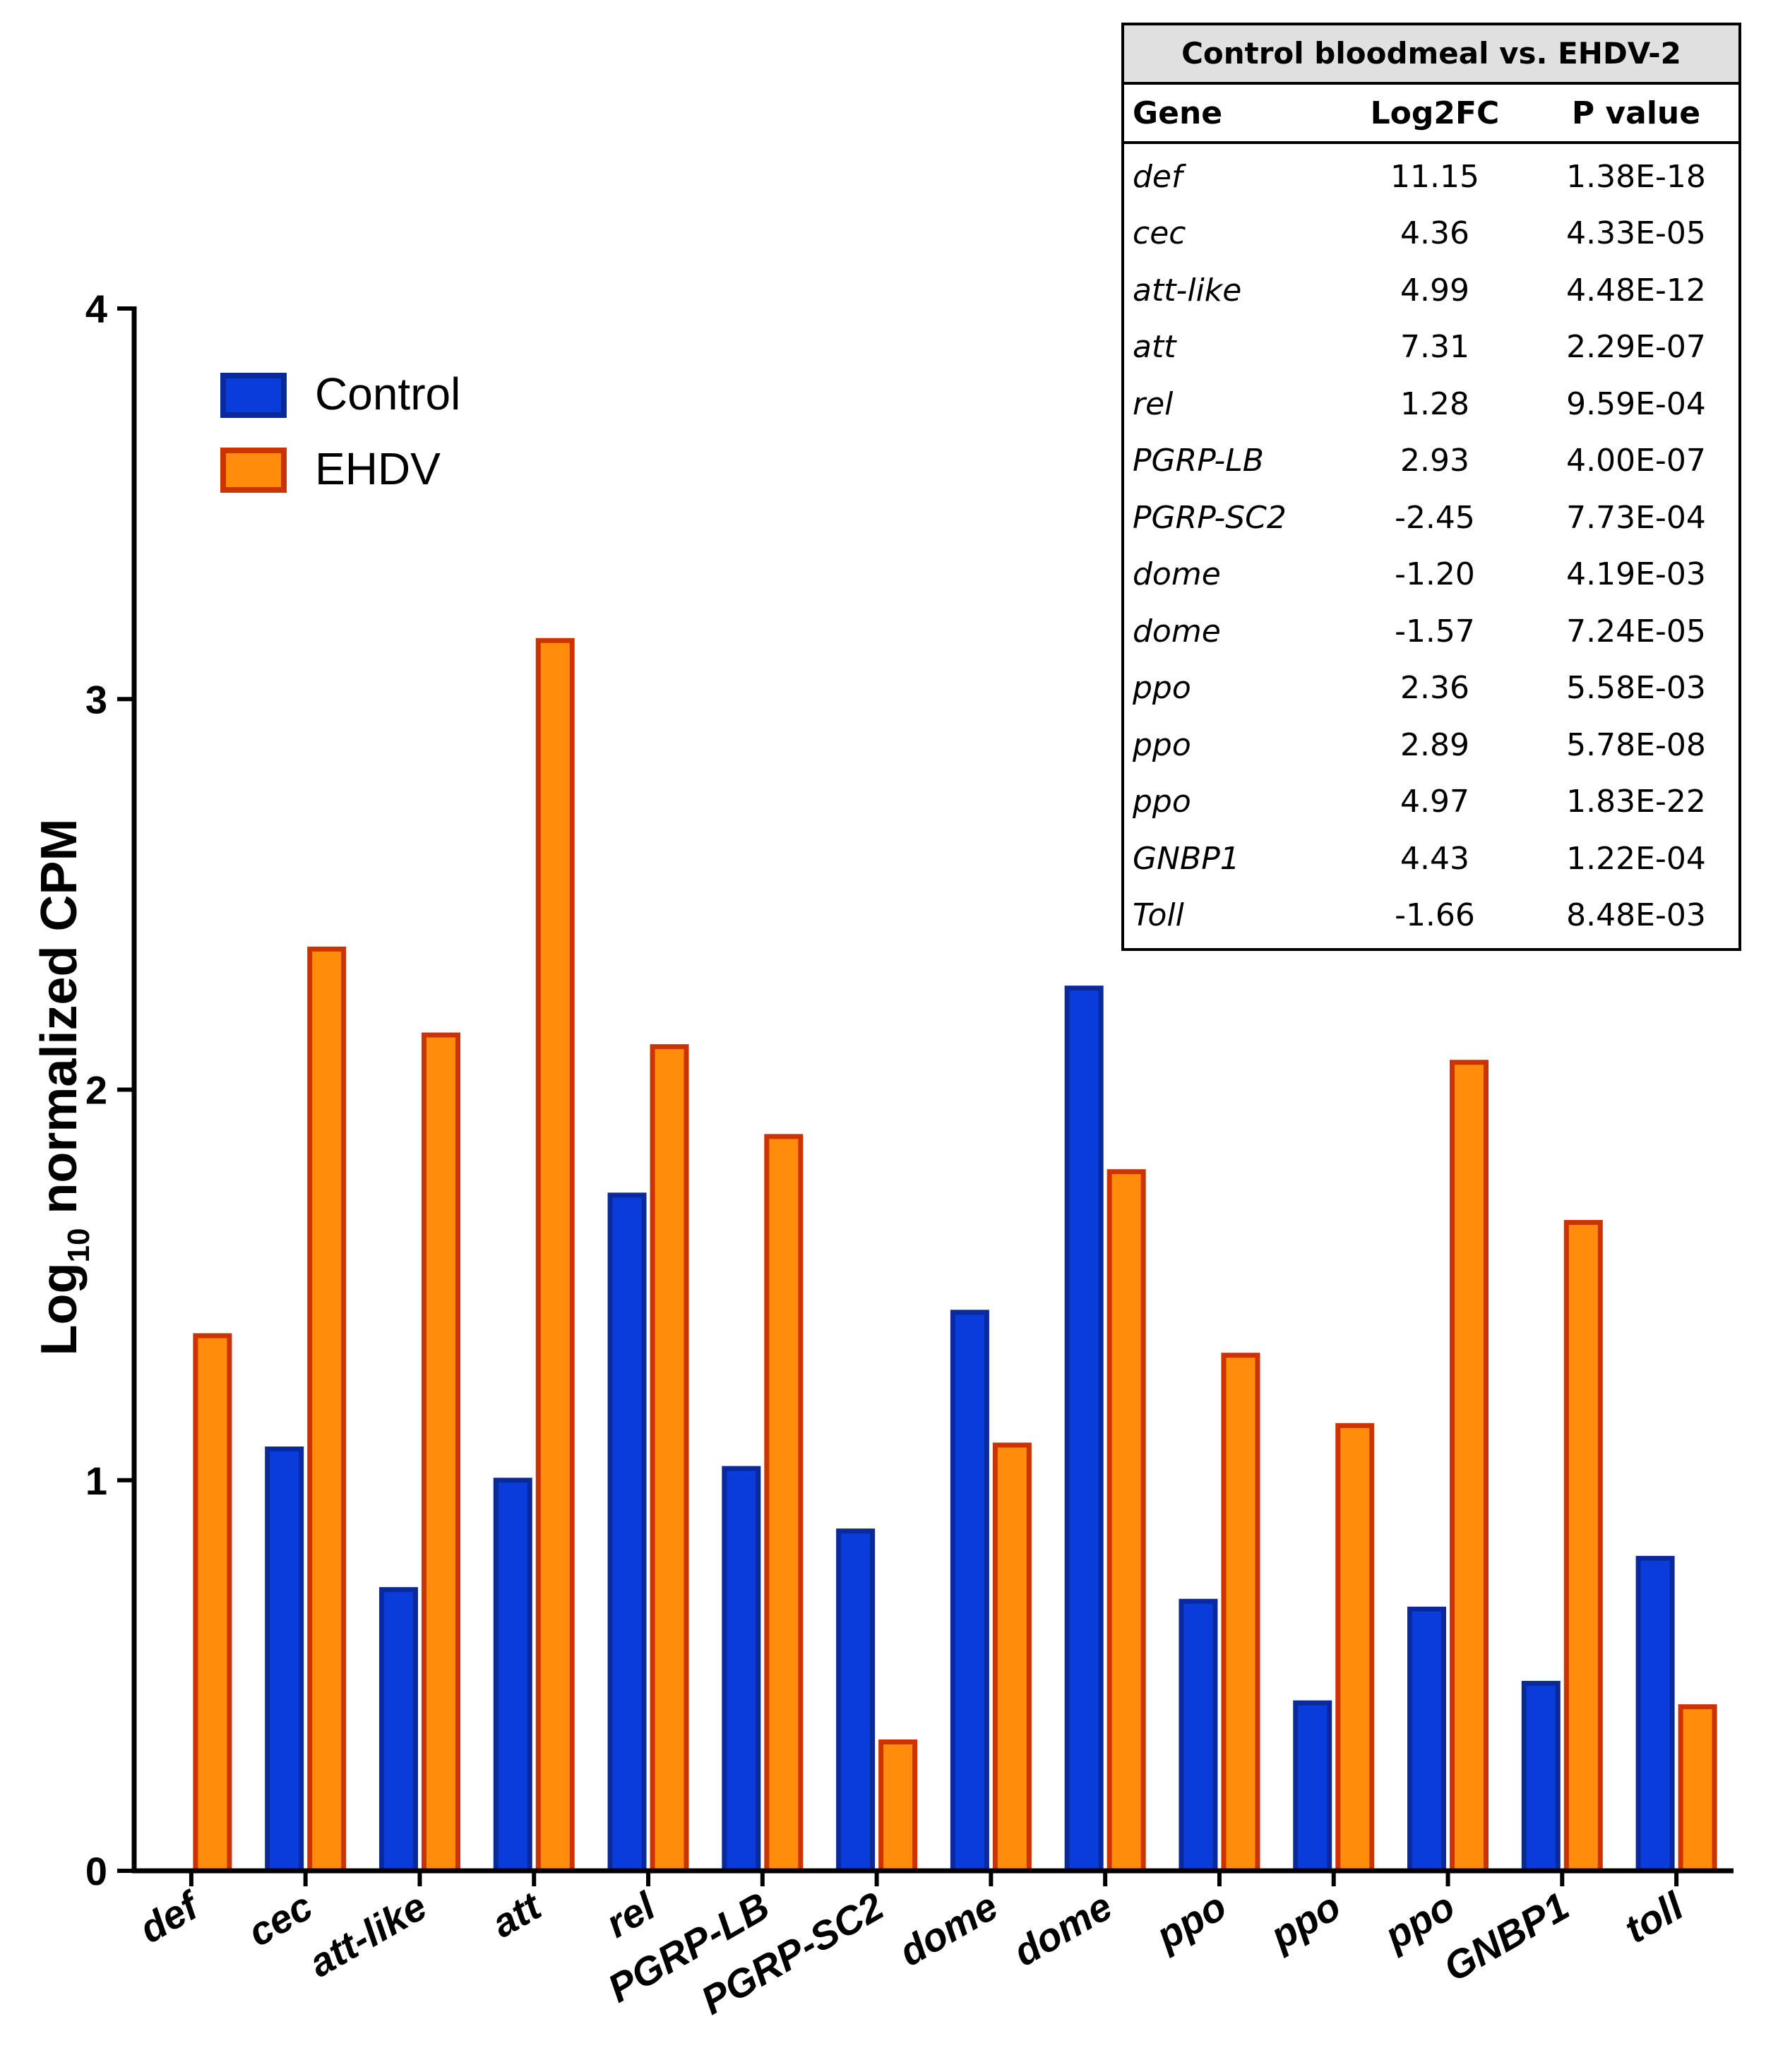 The width and height of the screenshot is (1766, 2072). Describe the element at coordinates (1583, 1547) in the screenshot. I see `bar-ehdv-gnbp1` at that location.